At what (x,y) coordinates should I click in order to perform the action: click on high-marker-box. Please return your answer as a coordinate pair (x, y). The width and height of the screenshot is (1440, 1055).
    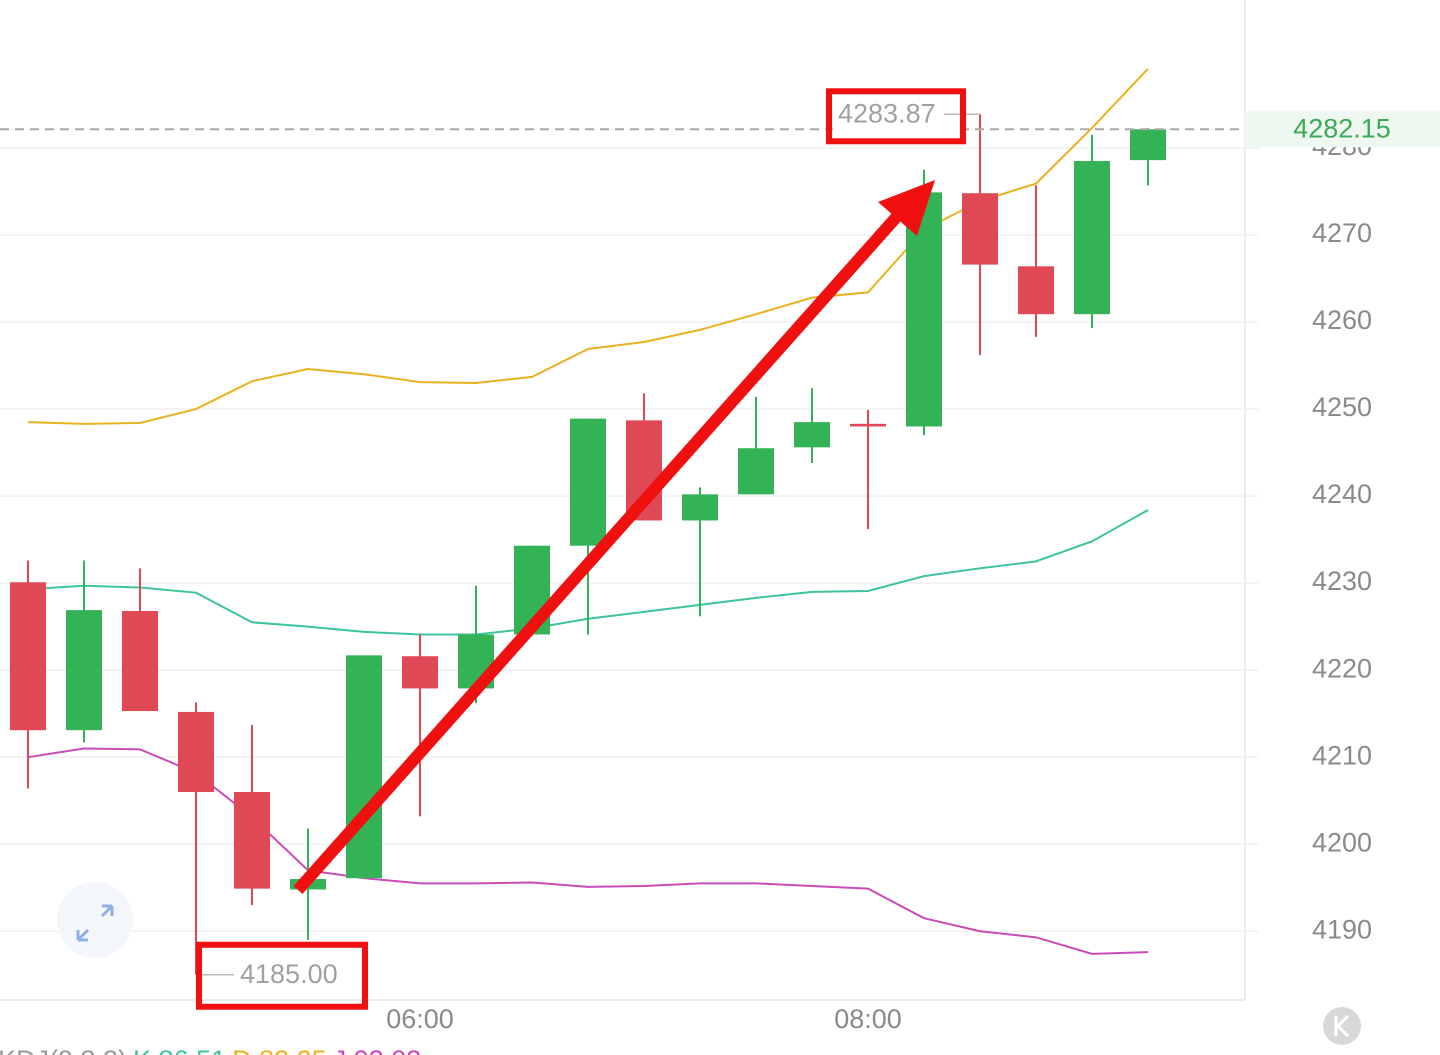
    Looking at the image, I should click on (896, 116).